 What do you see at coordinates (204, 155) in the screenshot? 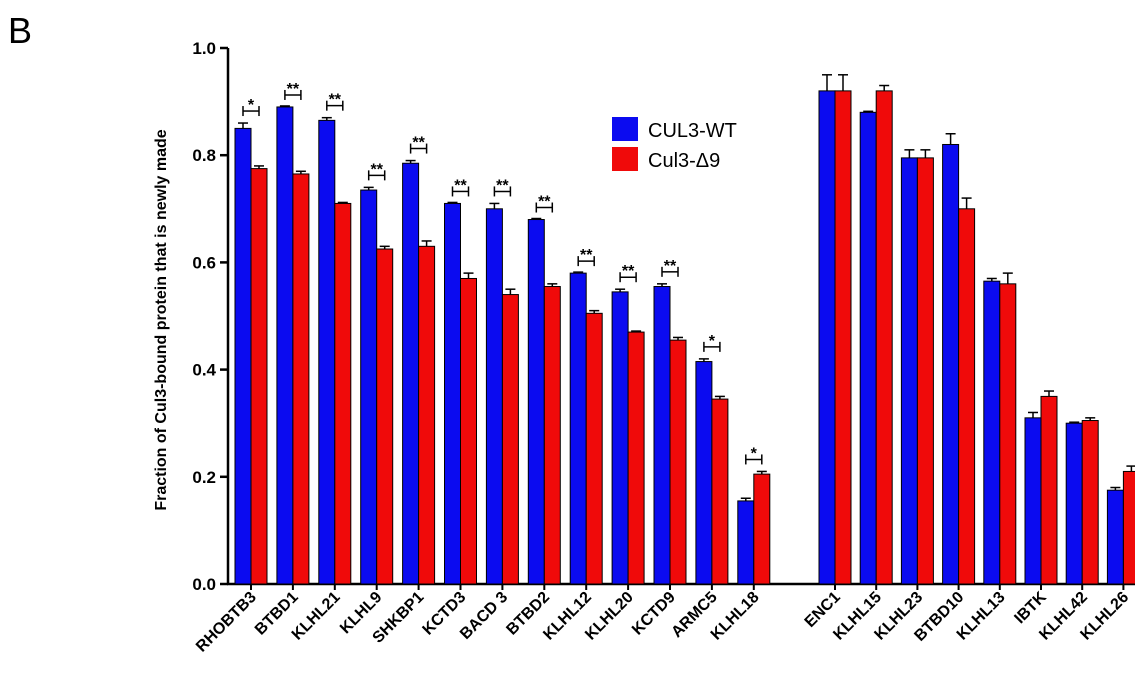
I see `y-tick-label: 0.8` at bounding box center [204, 155].